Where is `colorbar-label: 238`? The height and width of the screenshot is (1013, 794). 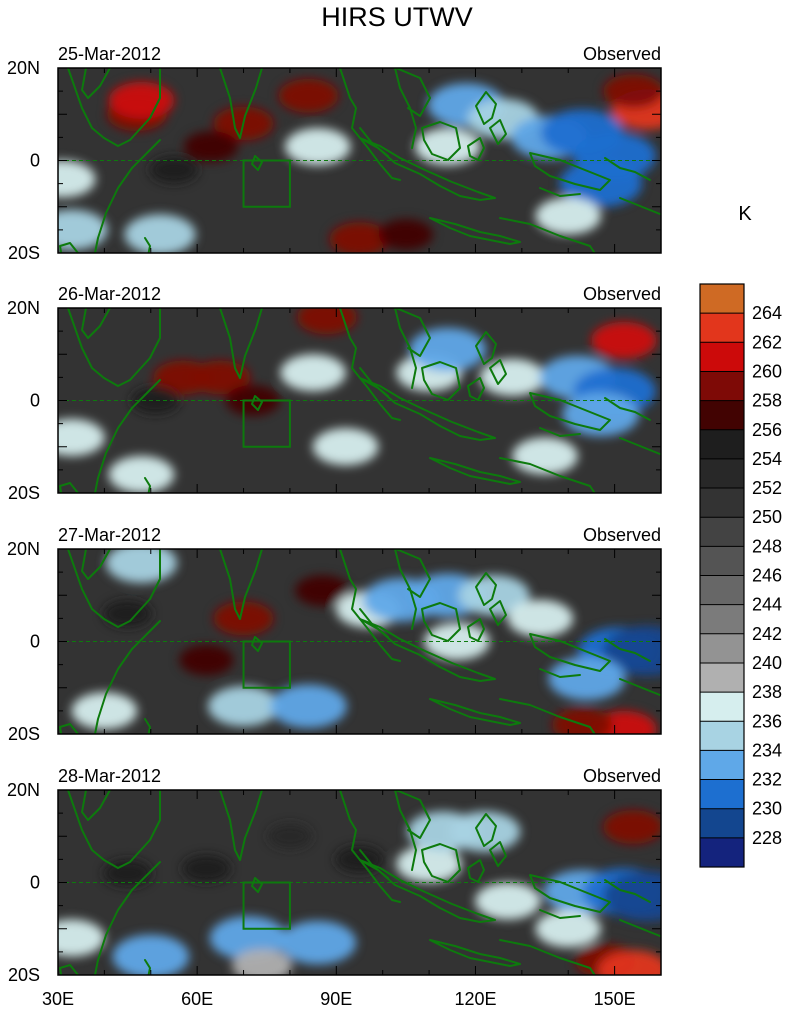
colorbar-label: 238 is located at coordinates (767, 692).